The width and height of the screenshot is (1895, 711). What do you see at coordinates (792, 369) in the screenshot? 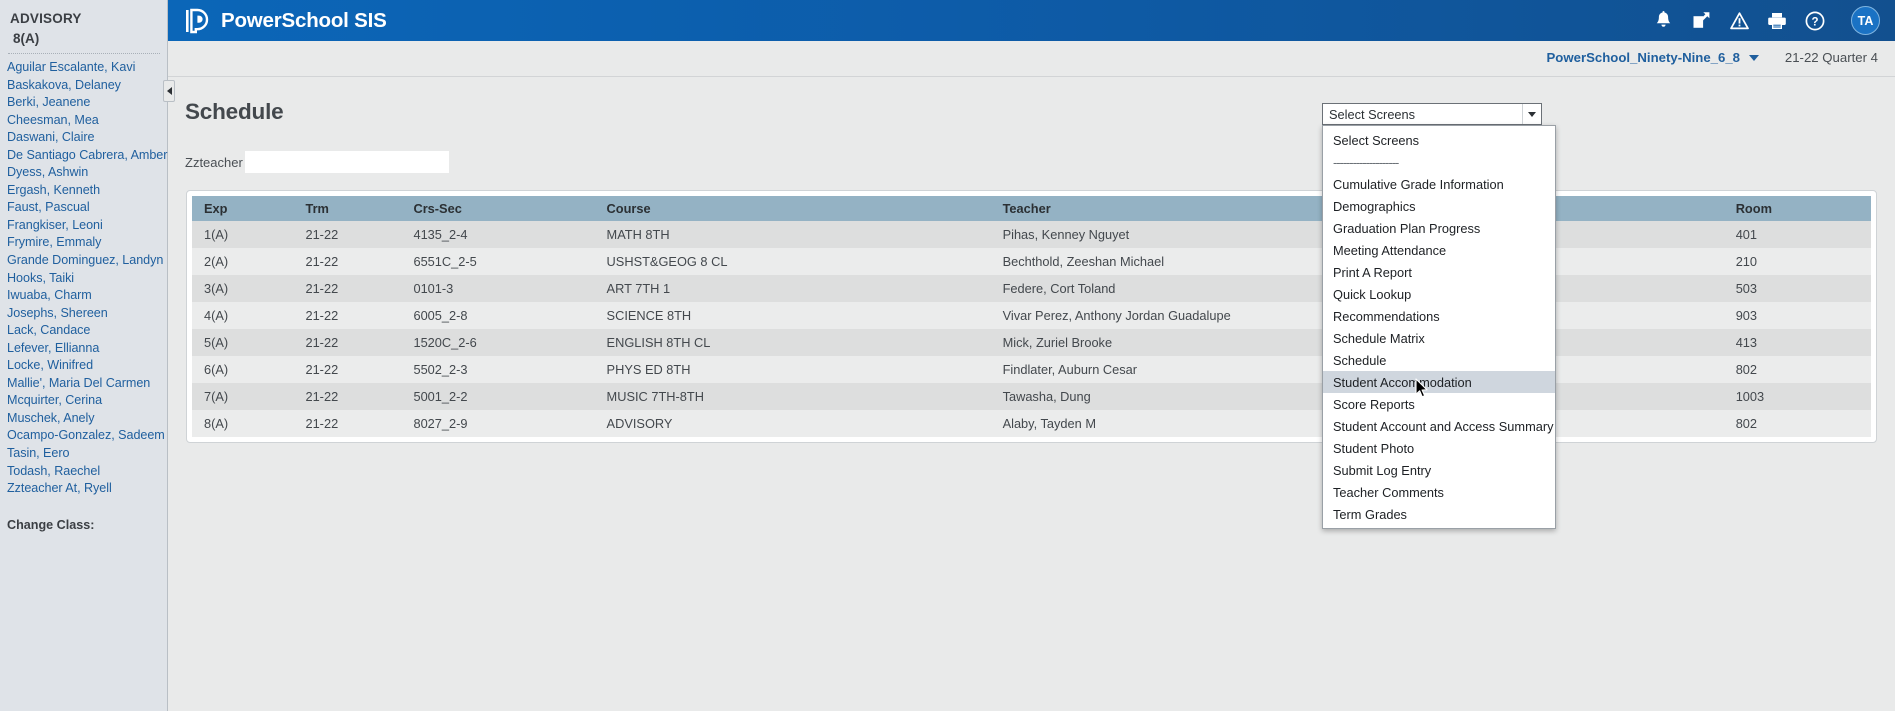
I see `cell-course: PHYS ED 8TH` at bounding box center [792, 369].